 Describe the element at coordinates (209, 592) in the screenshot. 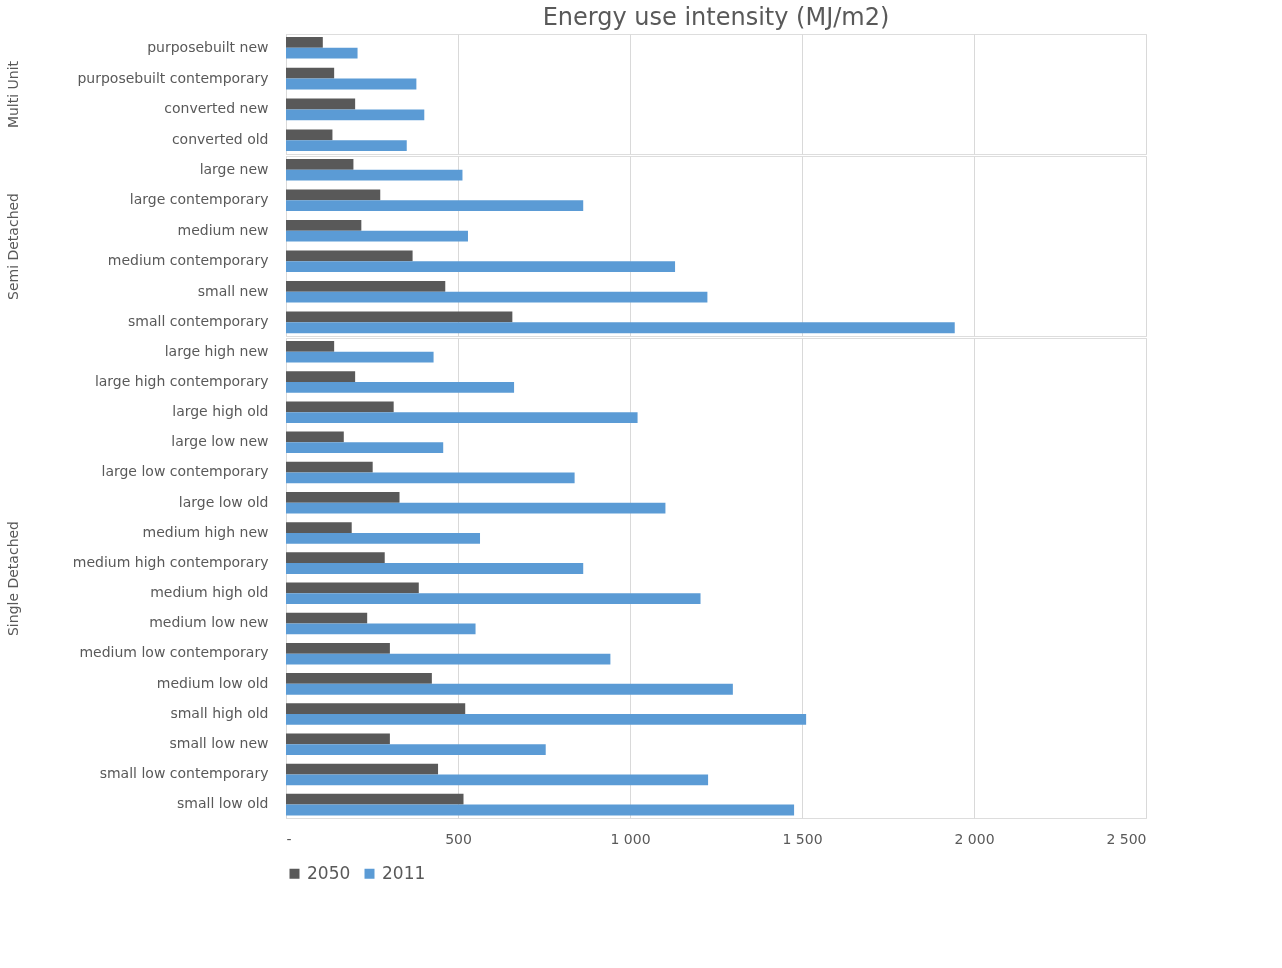

I see `y-tick-label: medium high old` at that location.